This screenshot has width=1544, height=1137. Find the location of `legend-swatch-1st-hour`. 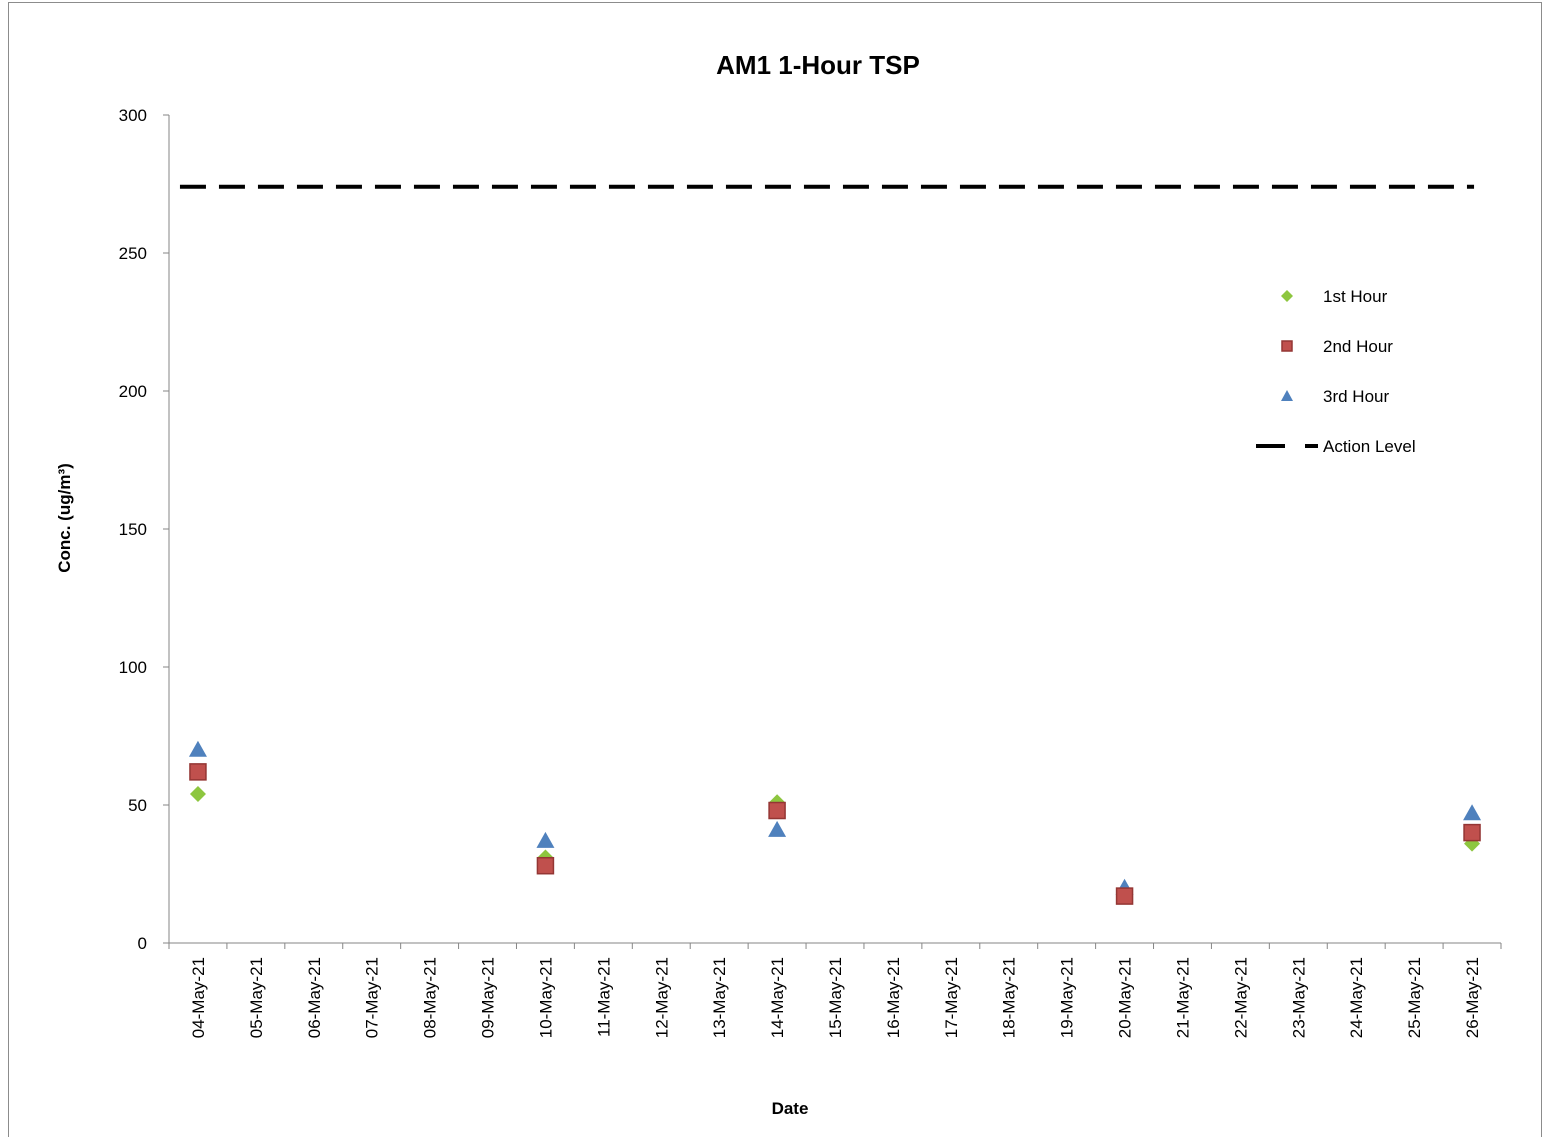

legend-swatch-1st-hour is located at coordinates (1287, 296).